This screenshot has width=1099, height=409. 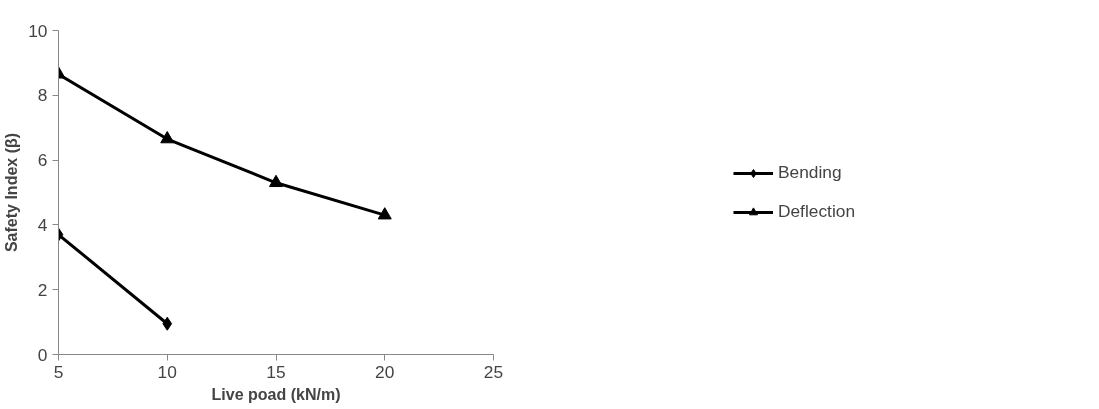 What do you see at coordinates (58, 371) in the screenshot?
I see `x-tick-label: 5` at bounding box center [58, 371].